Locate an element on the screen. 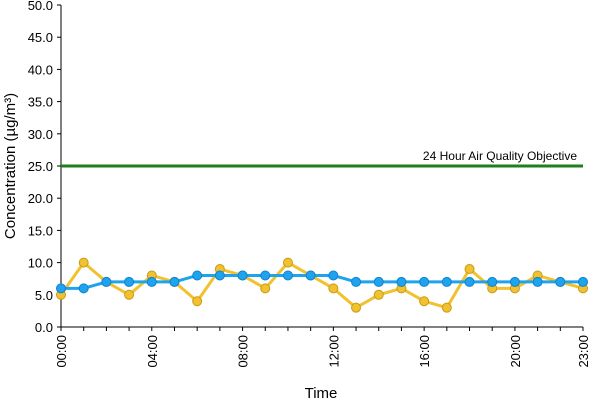 The image size is (600, 400). x-tick-label: 00:00 is located at coordinates (61, 351).